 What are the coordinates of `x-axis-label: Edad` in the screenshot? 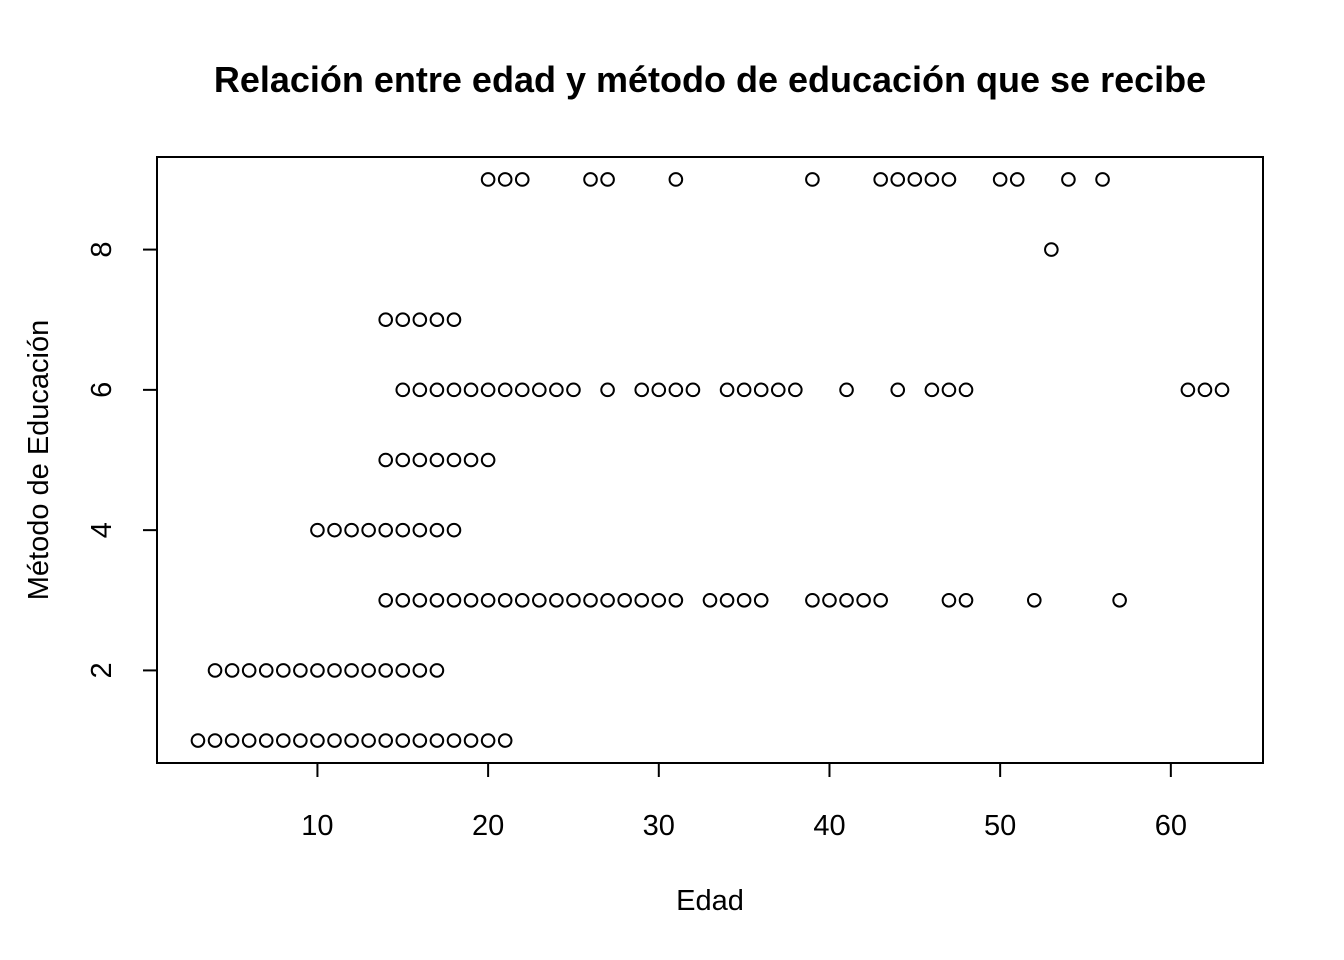 It's located at (710, 901).